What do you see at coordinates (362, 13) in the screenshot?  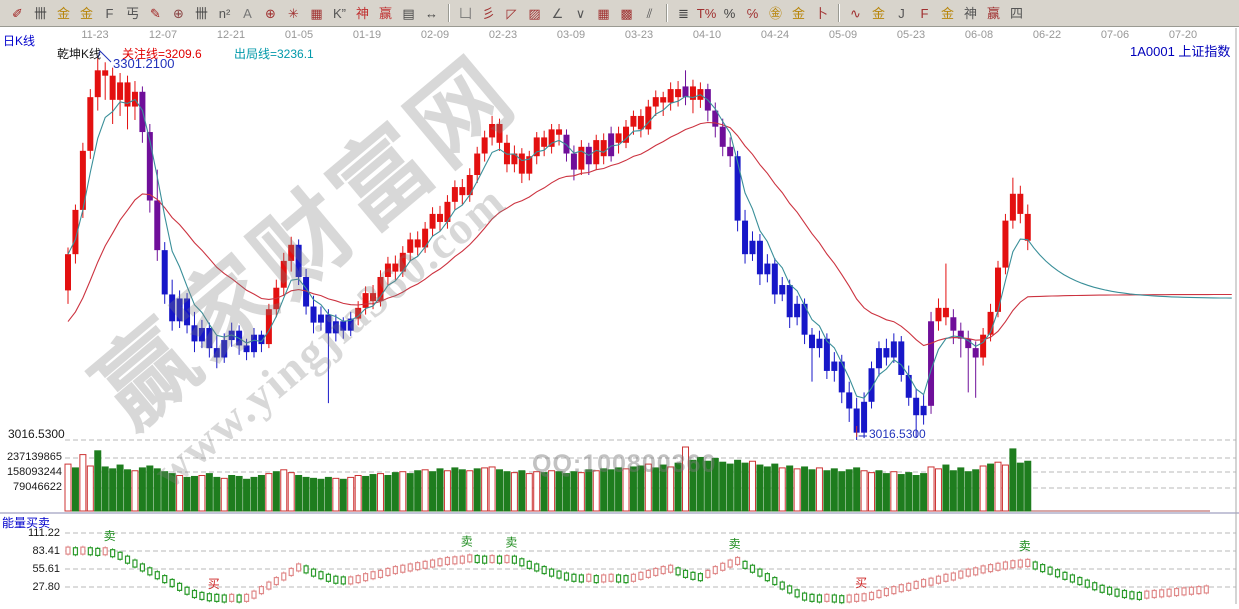 I see `shen-icon: 神` at bounding box center [362, 13].